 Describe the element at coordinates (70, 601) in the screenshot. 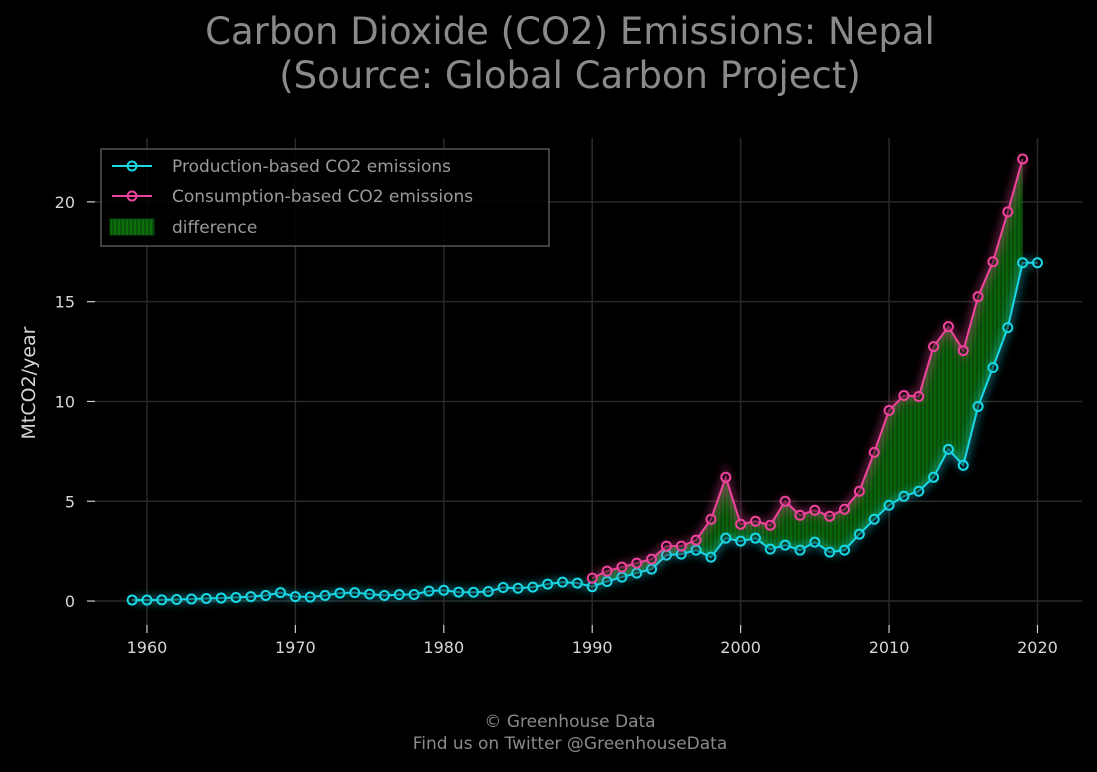

I see `y-tick-label: 0` at that location.